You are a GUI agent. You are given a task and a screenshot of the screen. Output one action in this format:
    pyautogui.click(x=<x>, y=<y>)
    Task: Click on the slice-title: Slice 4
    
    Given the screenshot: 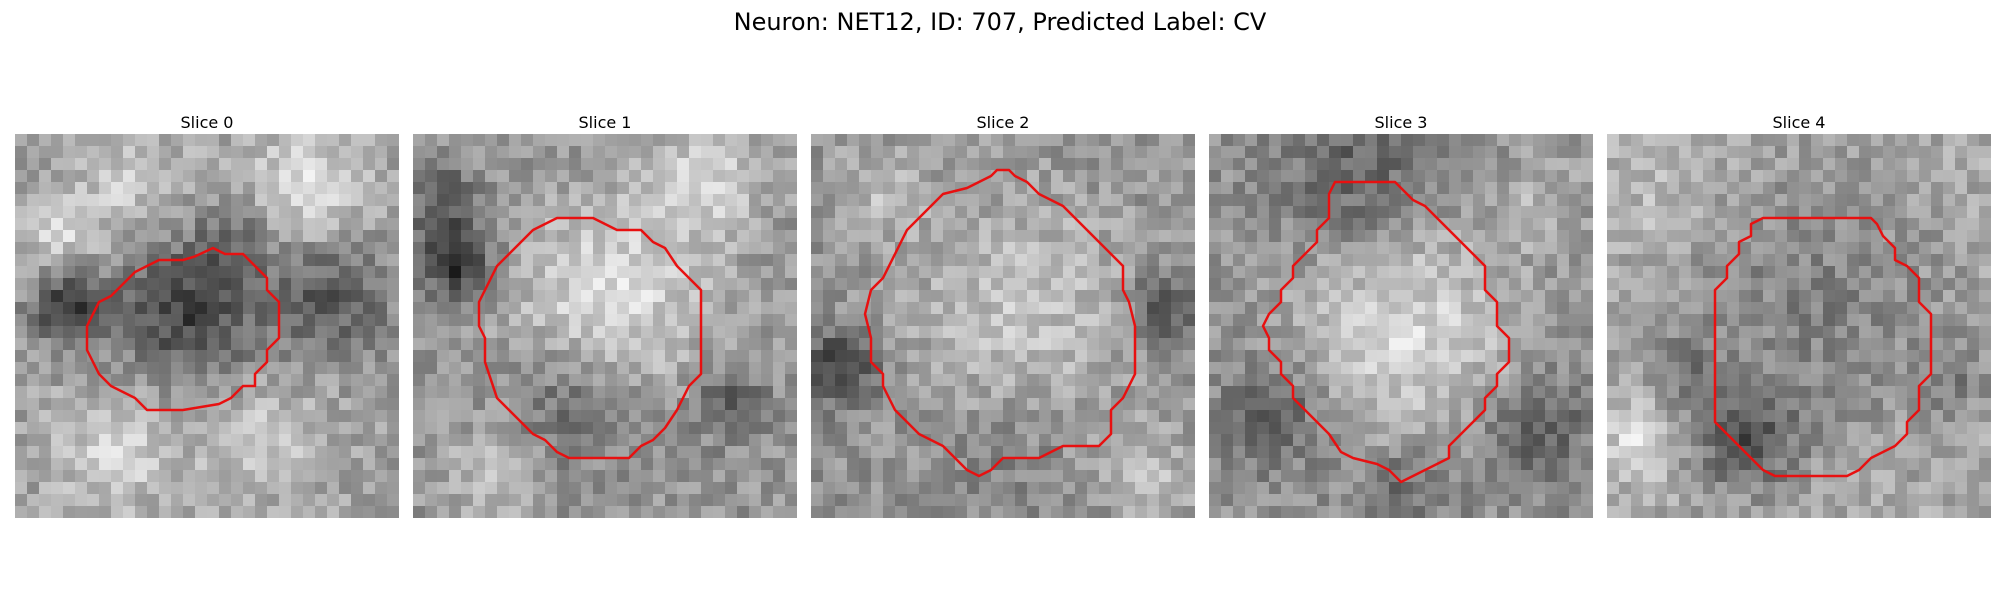 What is the action you would take?
    pyautogui.click(x=1799, y=122)
    